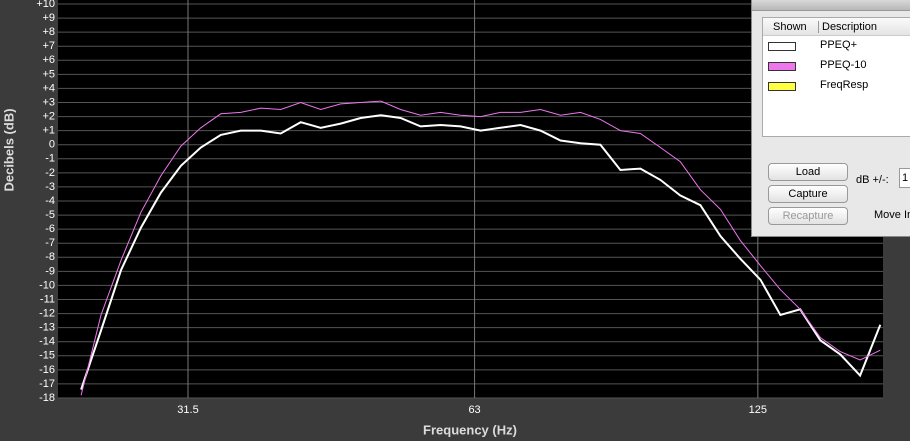 The height and width of the screenshot is (441, 910). I want to click on db-input: 1, so click(904, 178).